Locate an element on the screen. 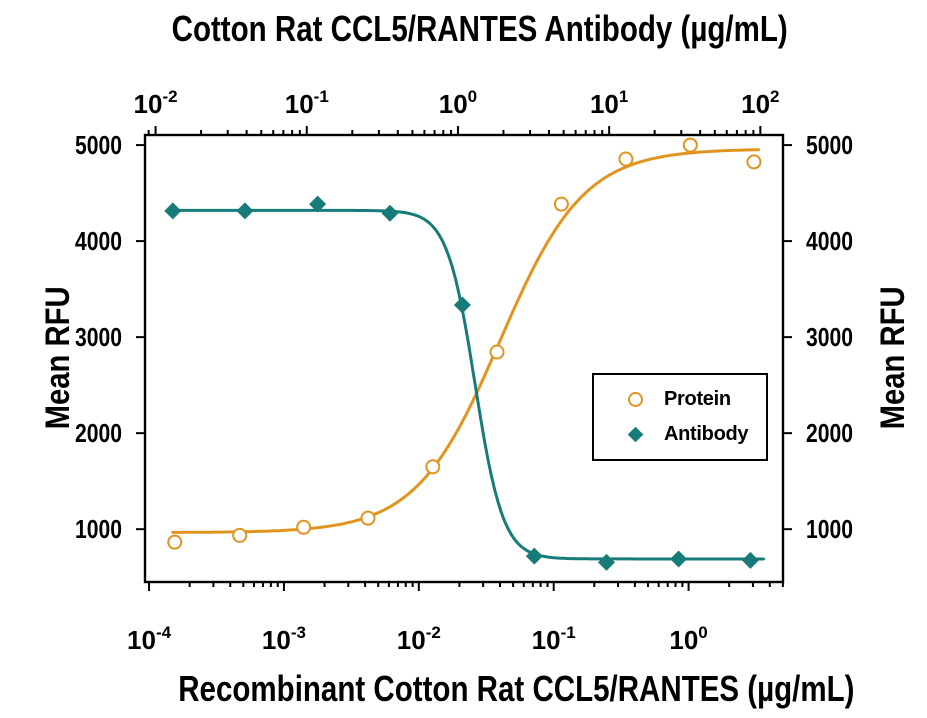 Image resolution: width=927 pixels, height=718 pixels. legend-item-antibody: Antibody is located at coordinates (696, 434).